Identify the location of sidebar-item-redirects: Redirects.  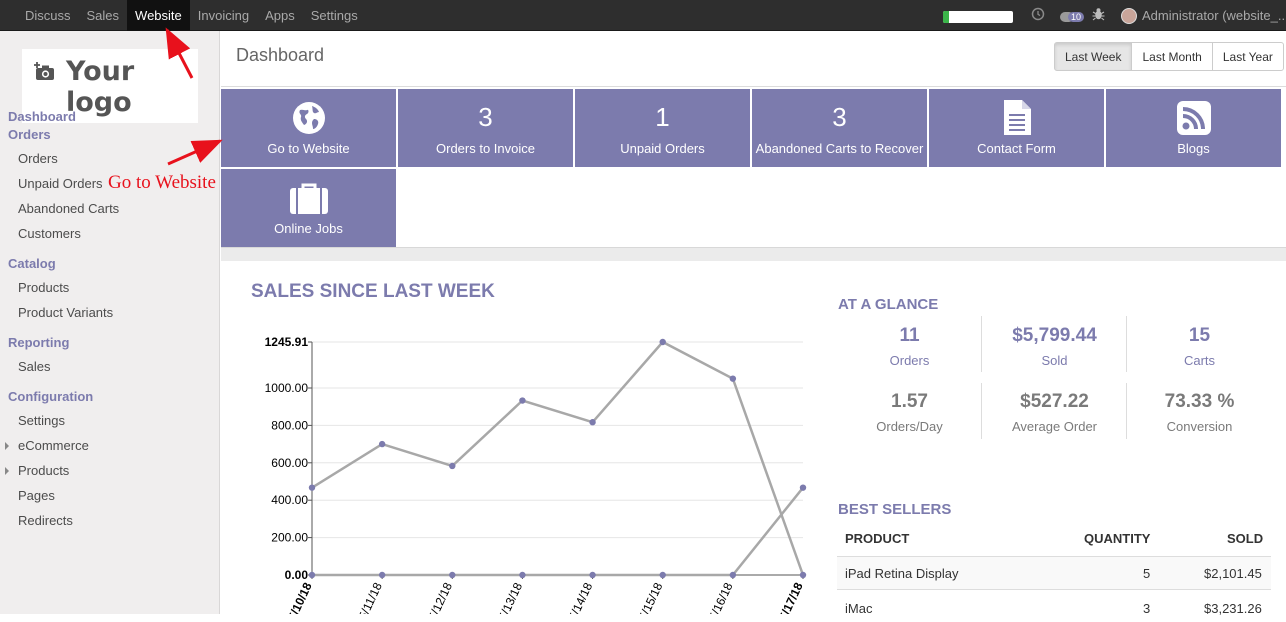
(45, 520).